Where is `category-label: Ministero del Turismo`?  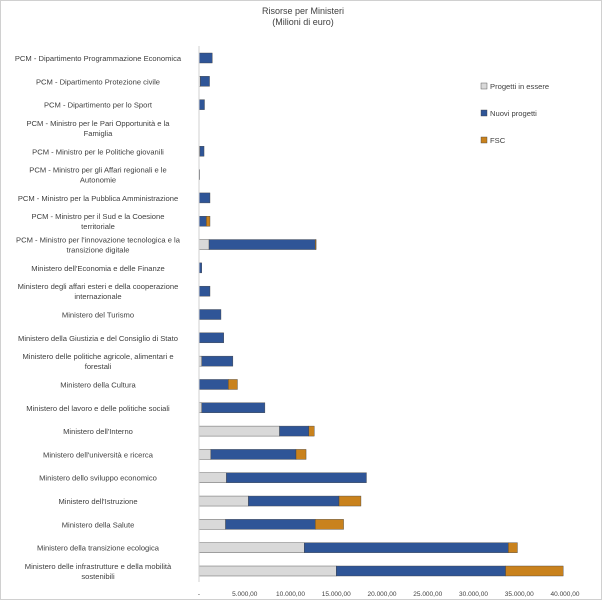 category-label: Ministero del Turismo is located at coordinates (98, 315).